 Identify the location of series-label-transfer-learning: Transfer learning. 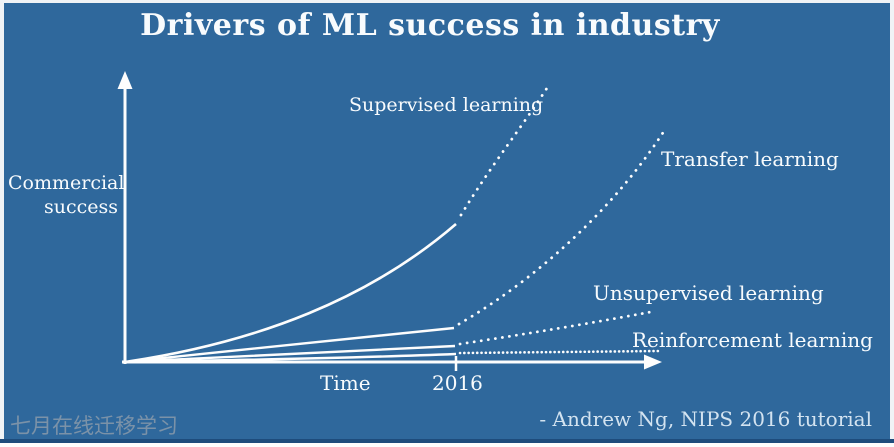
(750, 159).